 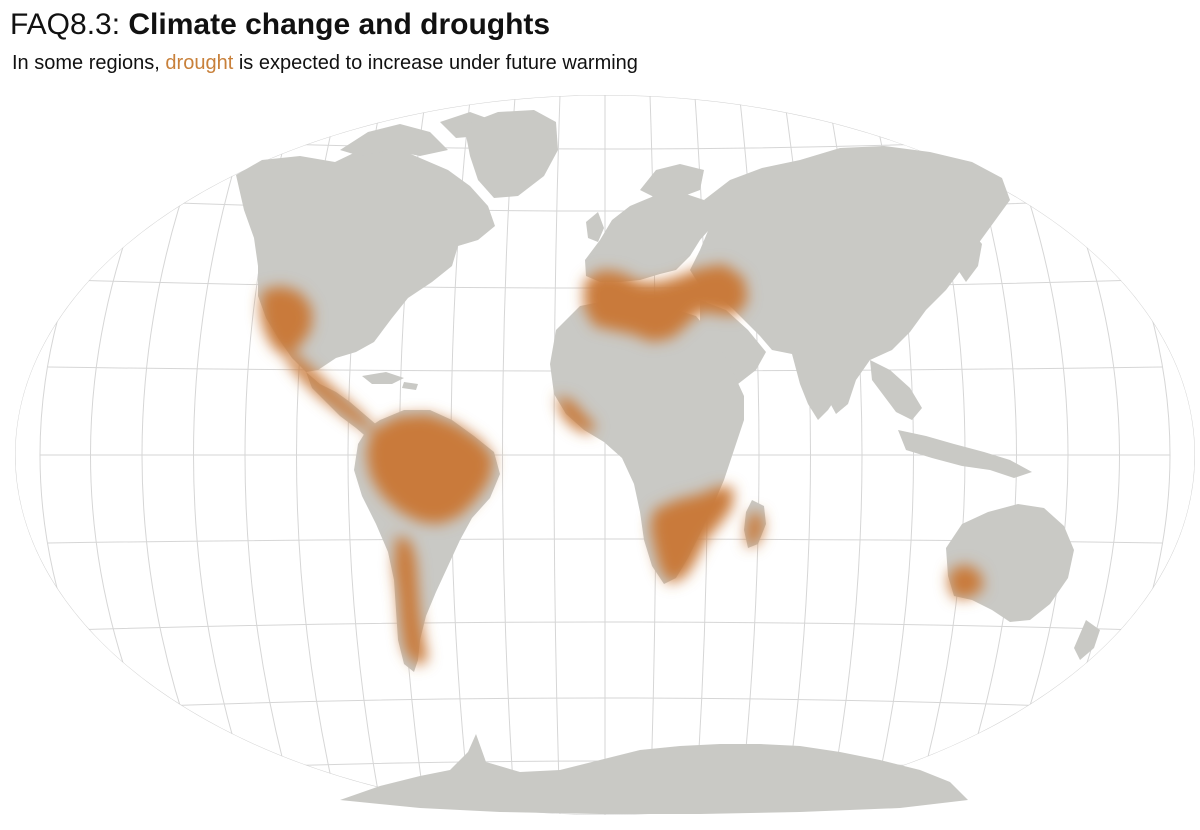 I want to click on greenland, so click(x=511, y=154).